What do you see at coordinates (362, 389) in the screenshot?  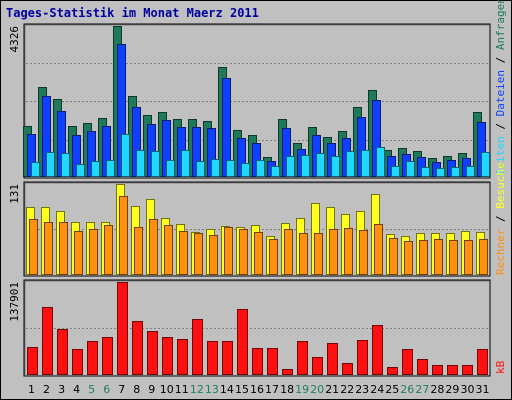 I see `day-label: 23` at bounding box center [362, 389].